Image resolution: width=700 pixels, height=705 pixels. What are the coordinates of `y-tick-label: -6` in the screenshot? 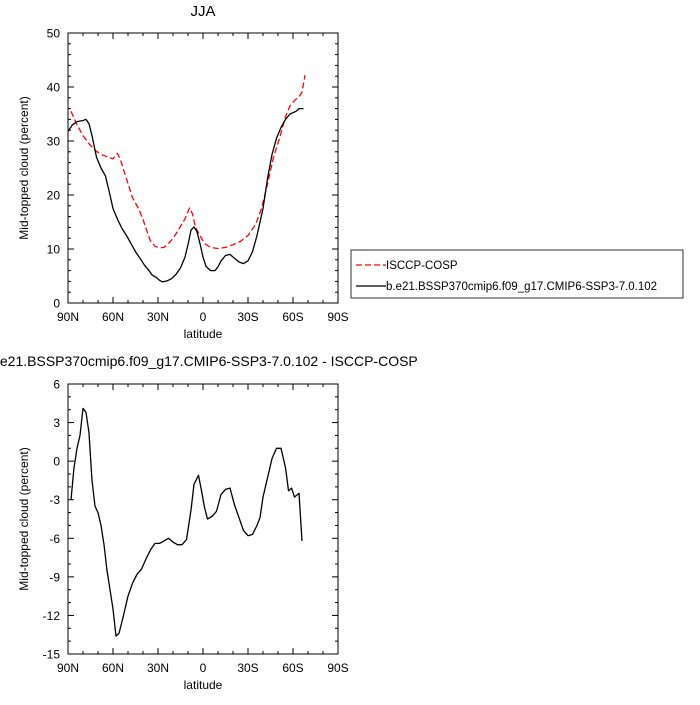 It's located at (54, 539).